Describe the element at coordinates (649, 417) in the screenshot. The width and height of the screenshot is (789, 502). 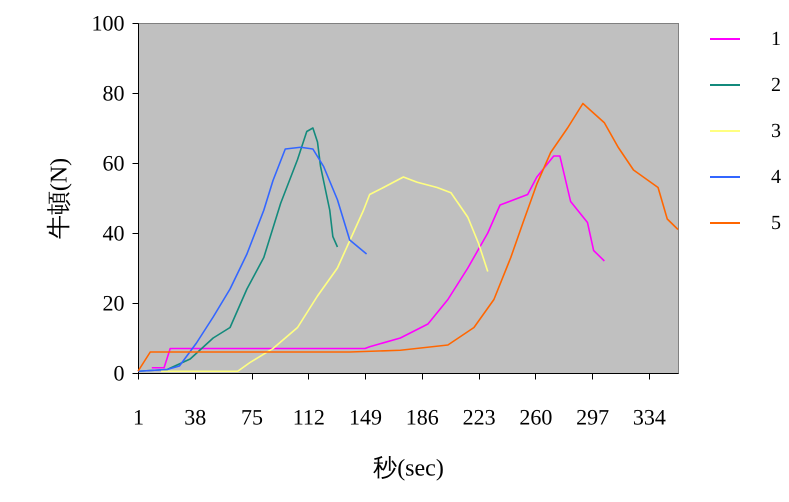
I see `x-tick-label: 334` at that location.